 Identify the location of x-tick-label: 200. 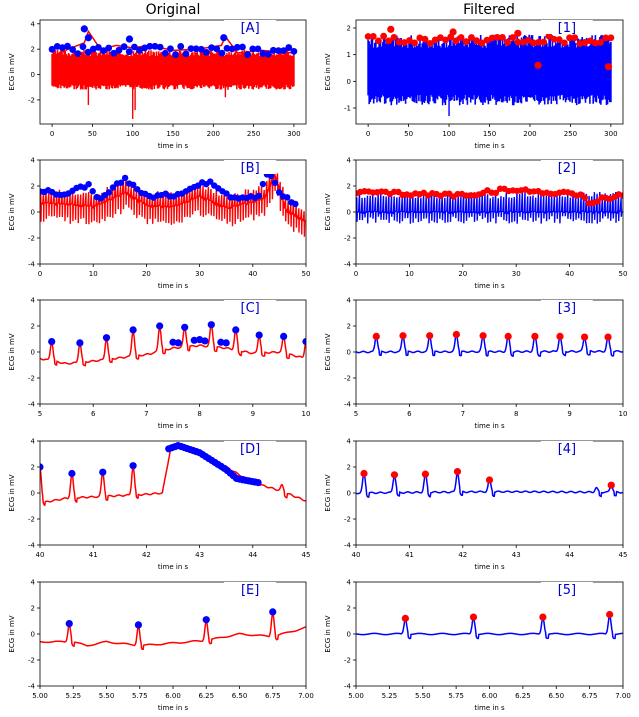
(213, 134).